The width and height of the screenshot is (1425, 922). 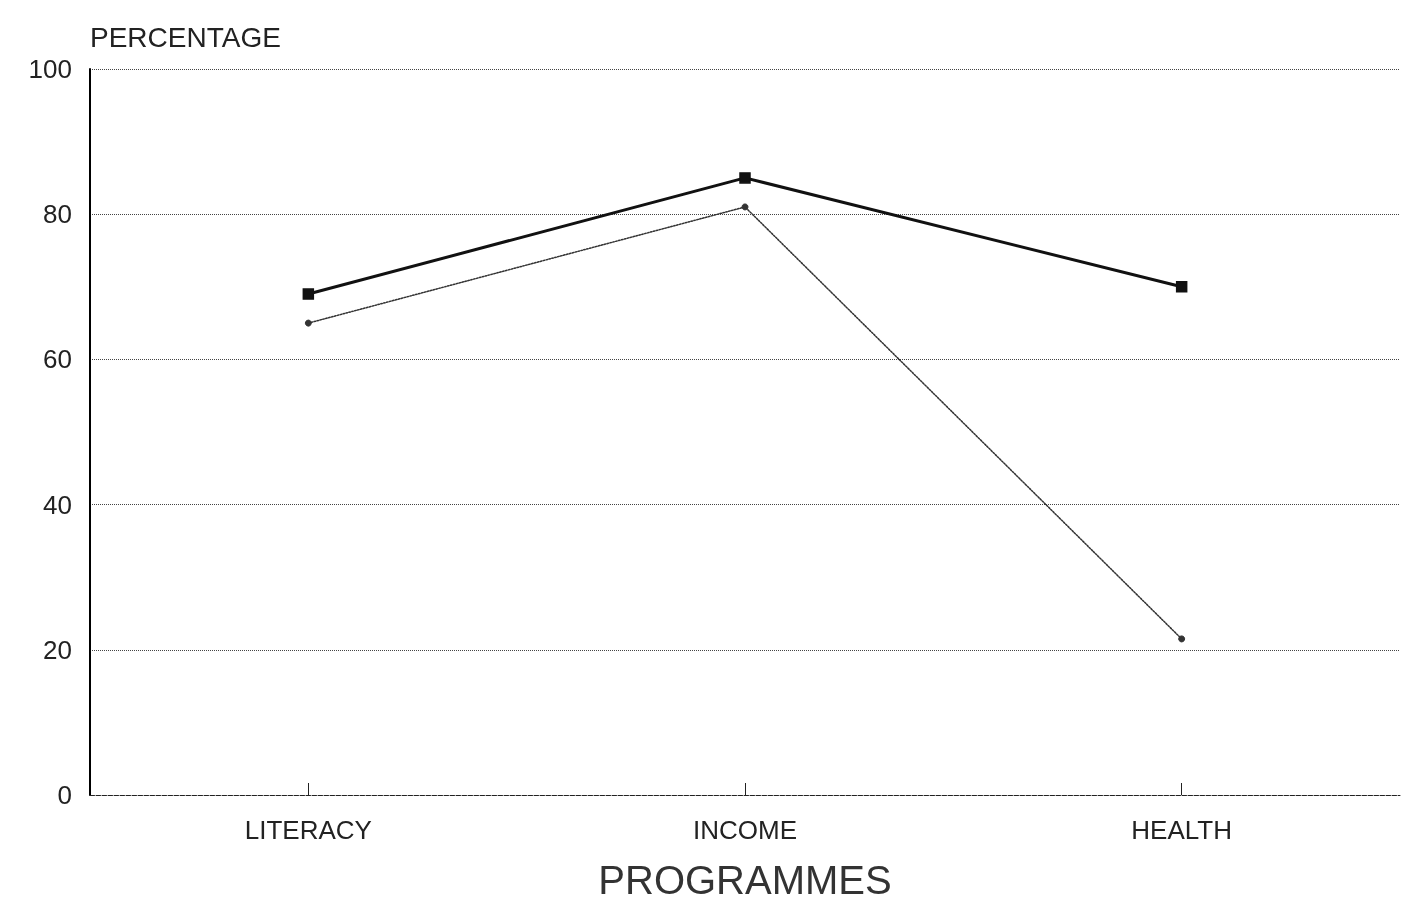 What do you see at coordinates (1181, 830) in the screenshot?
I see `x-tick-label: HEALTH` at bounding box center [1181, 830].